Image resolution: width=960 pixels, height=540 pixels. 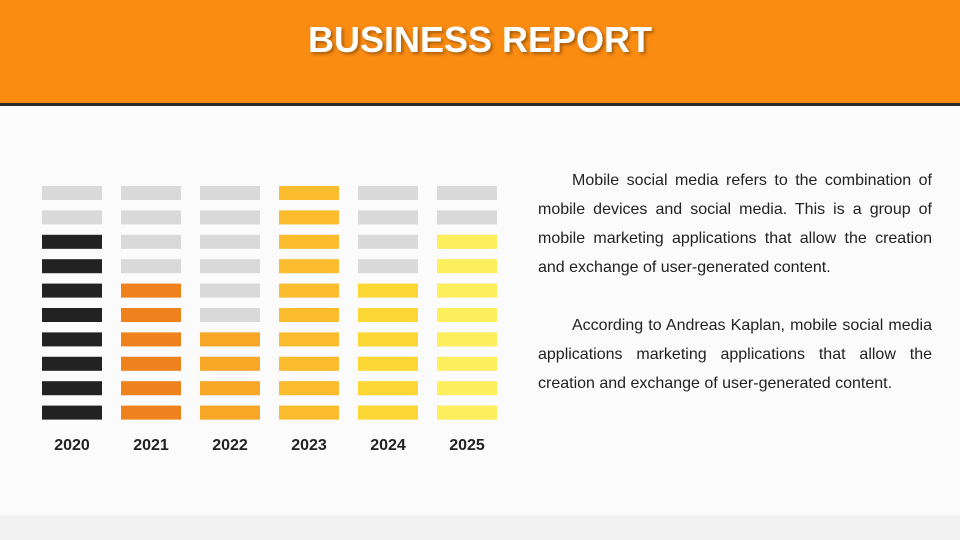 What do you see at coordinates (467, 445) in the screenshot?
I see `x-tick-label: 2025` at bounding box center [467, 445].